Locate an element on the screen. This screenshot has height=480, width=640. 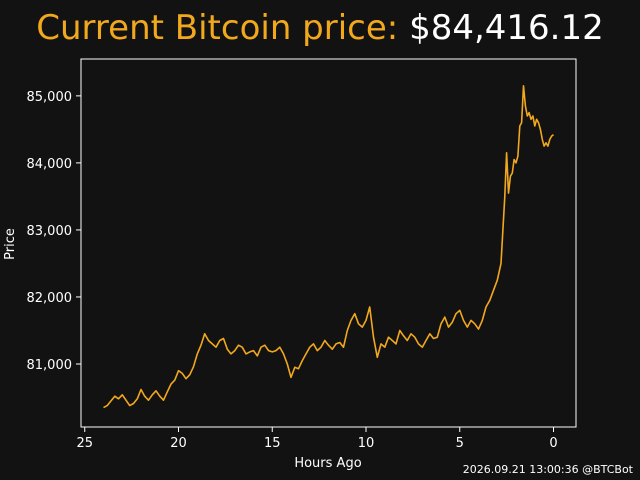
x-tick-label: 5 is located at coordinates (460, 443).